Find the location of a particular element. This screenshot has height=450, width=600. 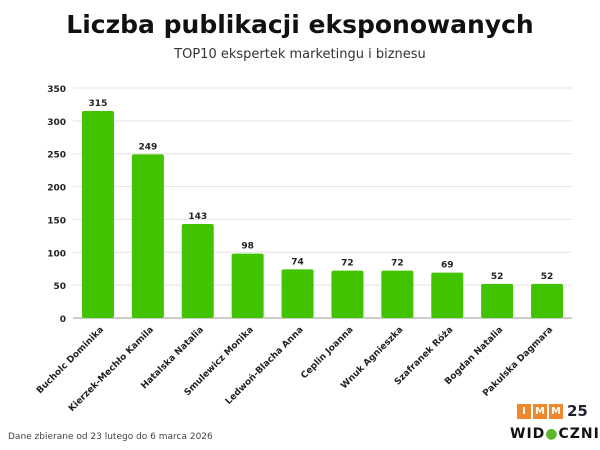

y-tick-label: 300 is located at coordinates (56, 123).